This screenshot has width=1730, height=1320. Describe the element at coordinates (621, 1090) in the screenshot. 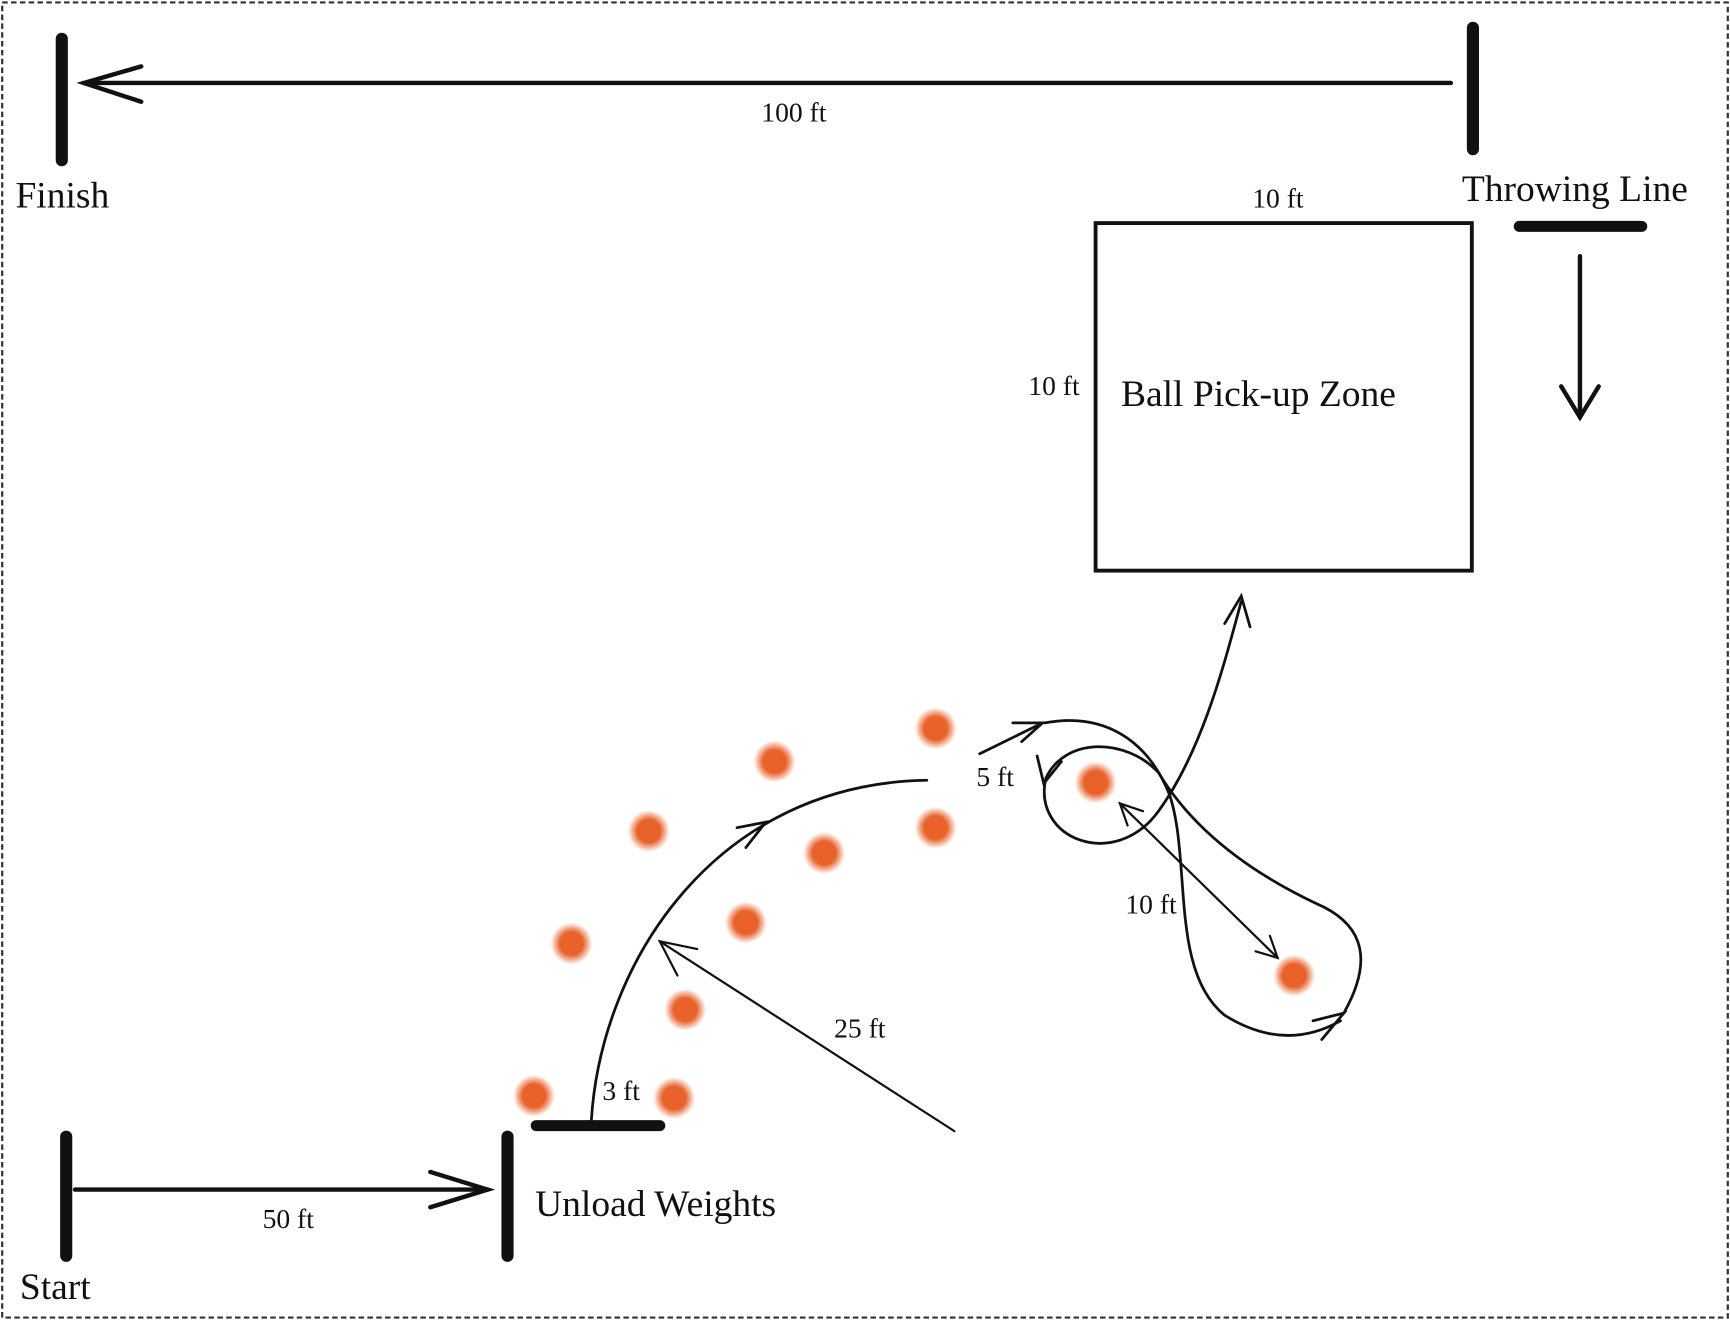

I see `unload-bar-dimension: 3 ft` at that location.